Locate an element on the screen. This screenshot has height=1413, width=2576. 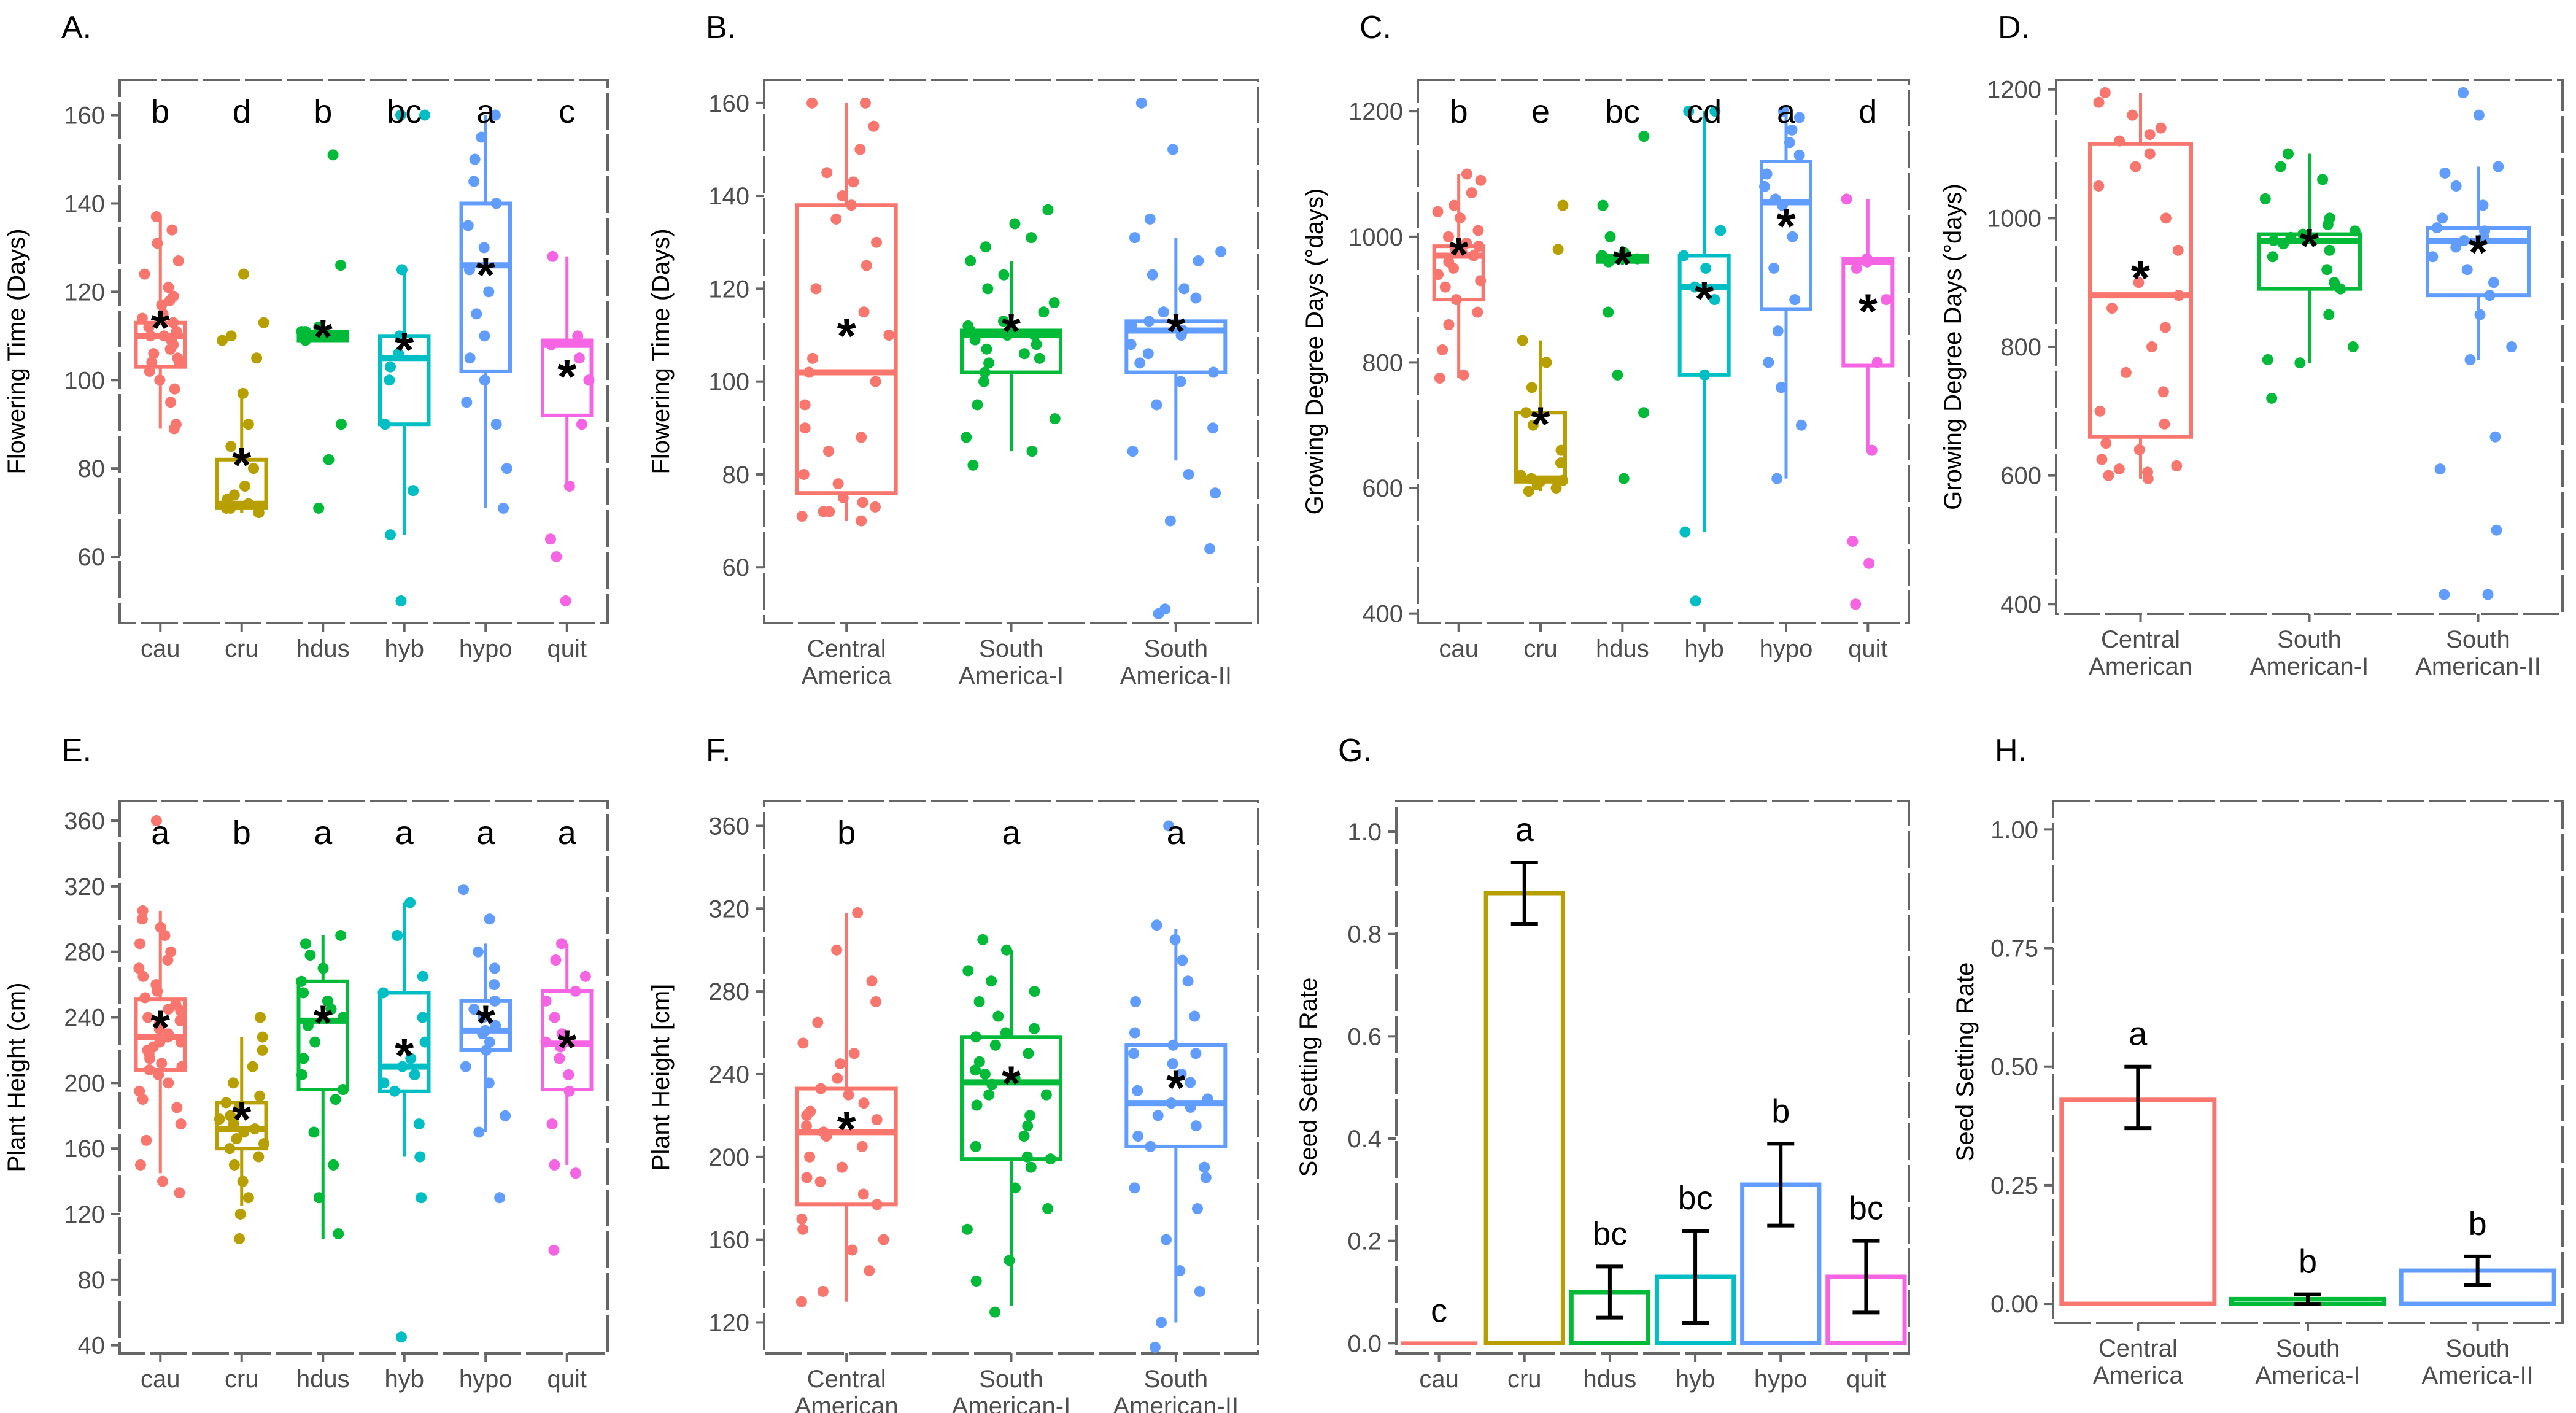
x-tick-label-line: America-I is located at coordinates (2307, 1375).